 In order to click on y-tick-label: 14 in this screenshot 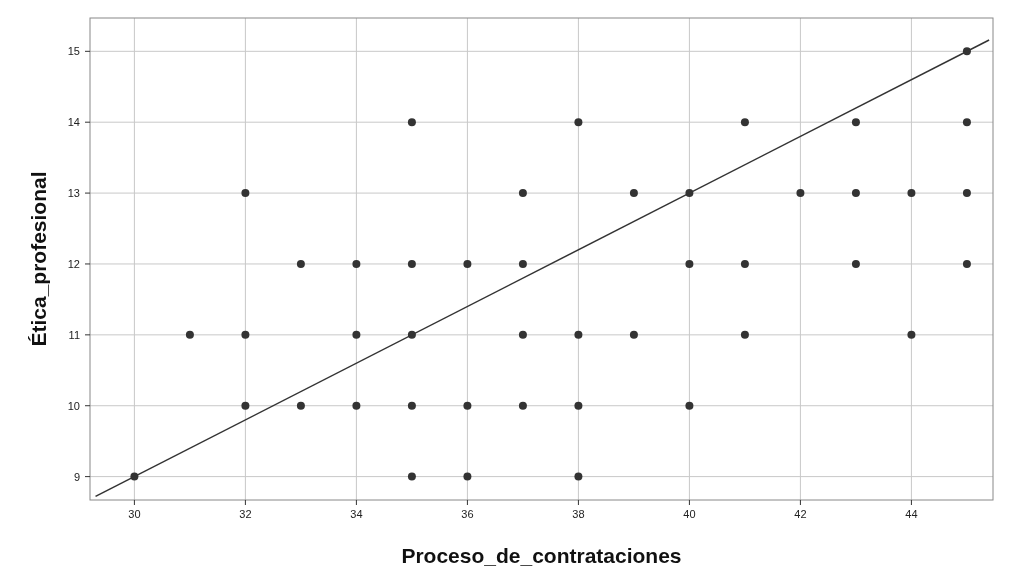, I will do `click(73, 122)`.